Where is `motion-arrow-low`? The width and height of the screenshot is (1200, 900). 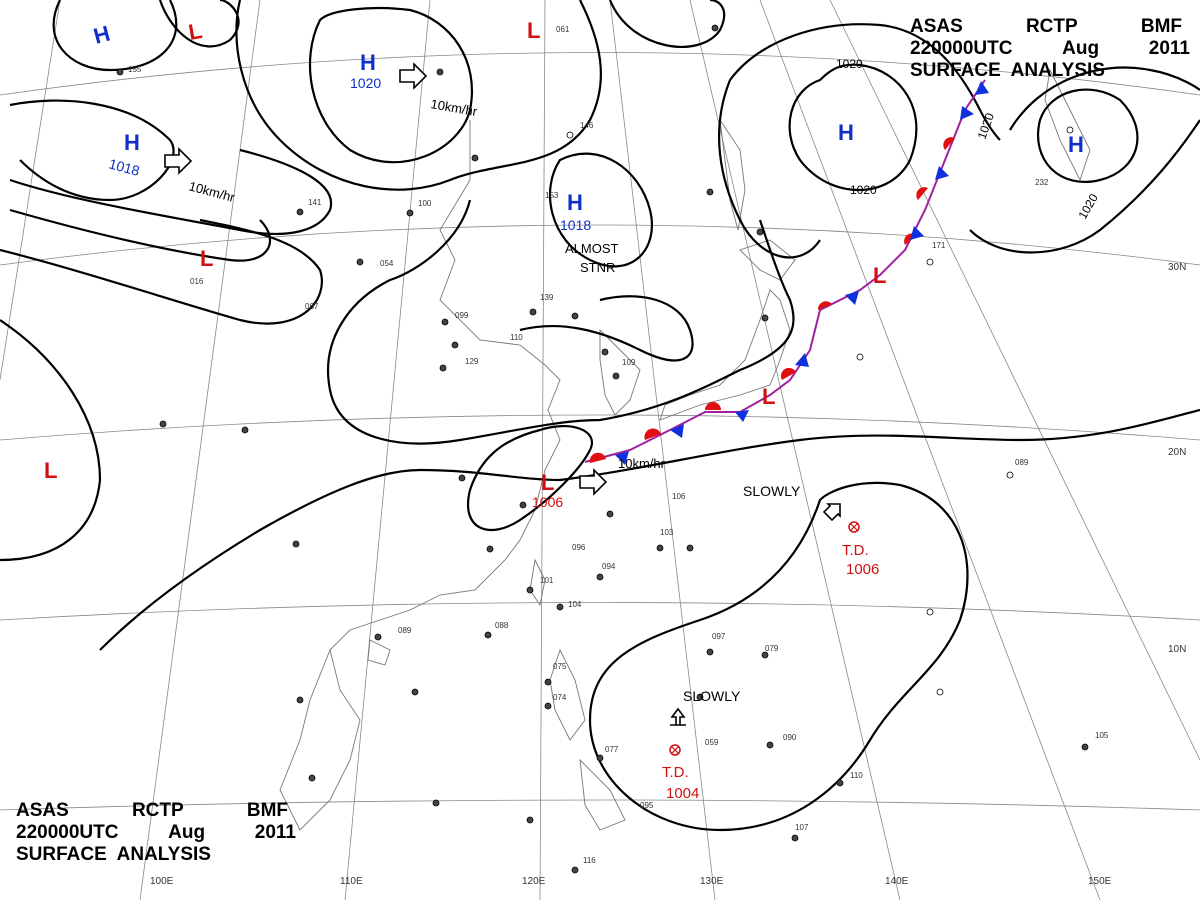 motion-arrow-low is located at coordinates (593, 482).